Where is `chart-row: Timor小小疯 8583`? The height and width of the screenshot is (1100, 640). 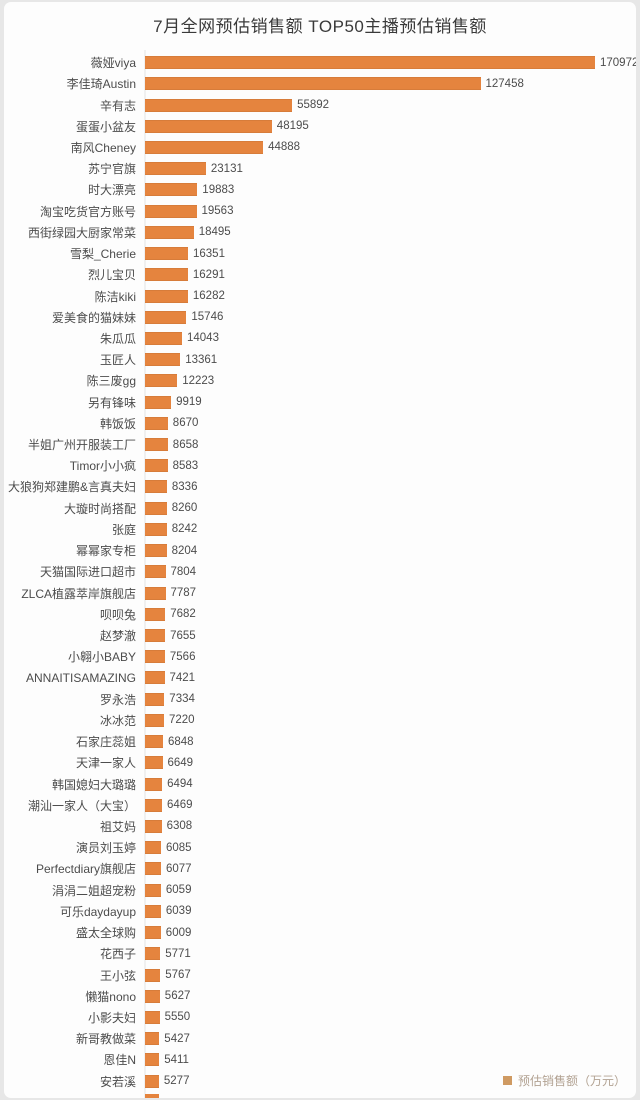
chart-row: Timor小小疯 8583 is located at coordinates (320, 465).